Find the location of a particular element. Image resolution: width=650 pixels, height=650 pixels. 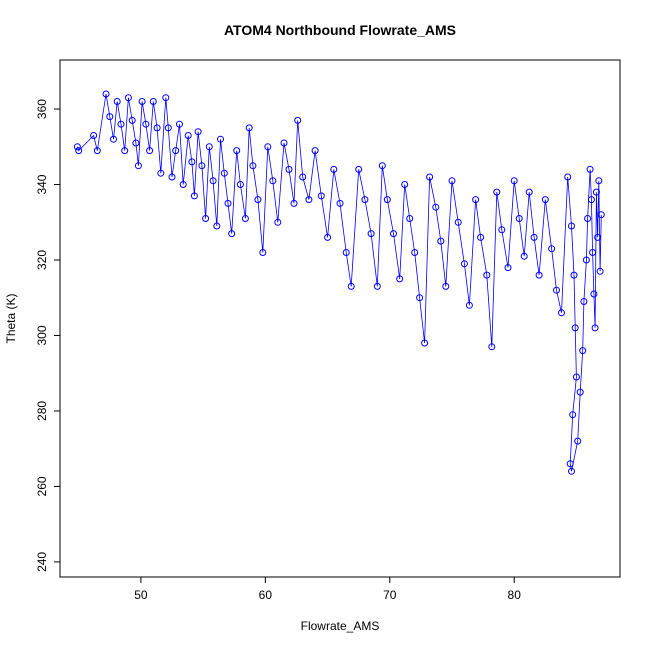

x-tick-label-3: 80 is located at coordinates (515, 595).